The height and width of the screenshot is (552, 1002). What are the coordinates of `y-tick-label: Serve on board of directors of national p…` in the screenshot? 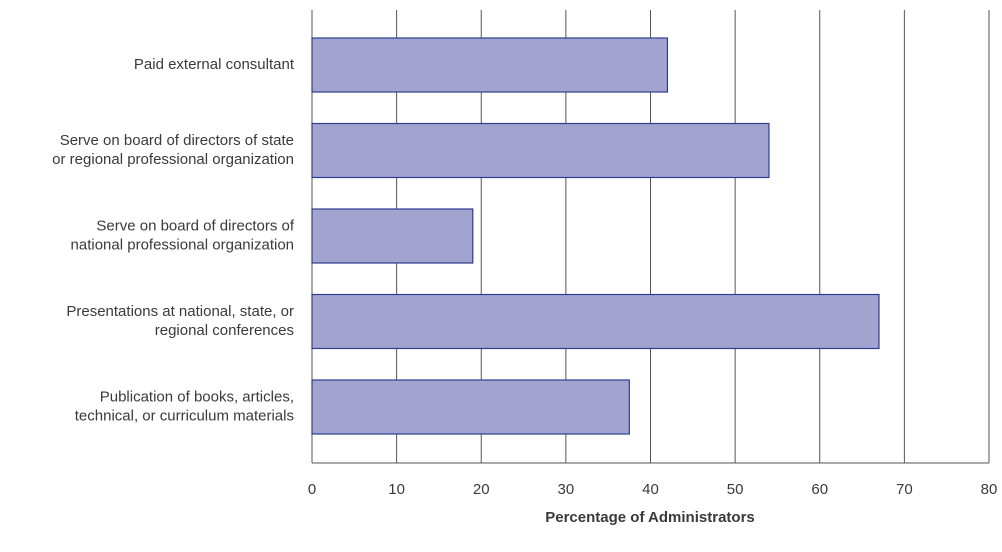 It's located at (183, 235).